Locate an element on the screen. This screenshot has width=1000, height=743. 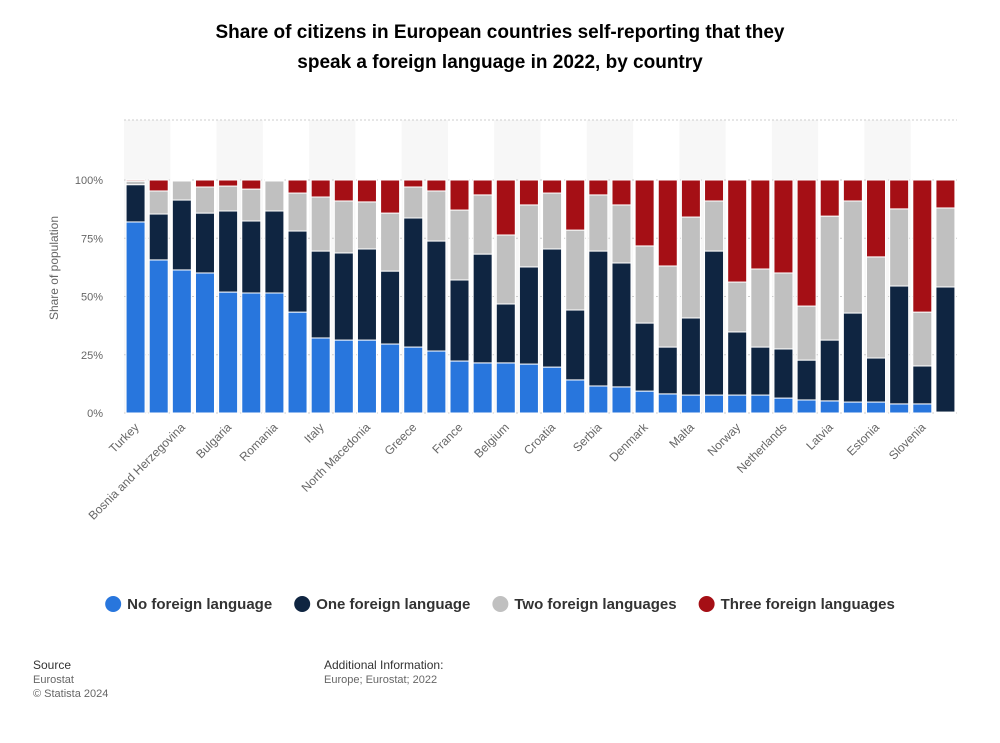
x-tick-label: Latvia is located at coordinates (819, 436).